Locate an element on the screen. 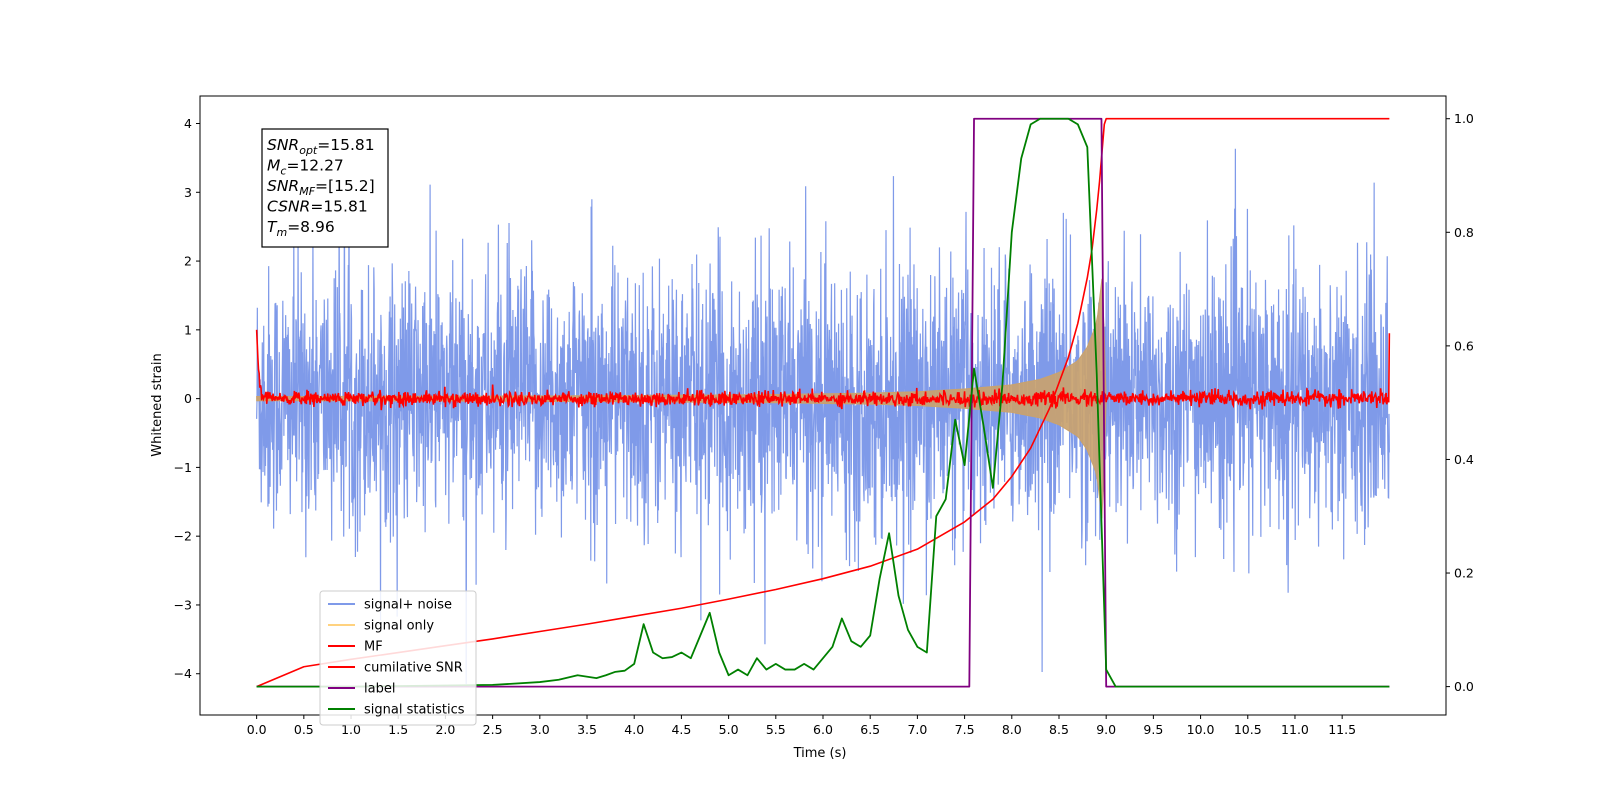  legend-label: signal statistics is located at coordinates (414, 710).